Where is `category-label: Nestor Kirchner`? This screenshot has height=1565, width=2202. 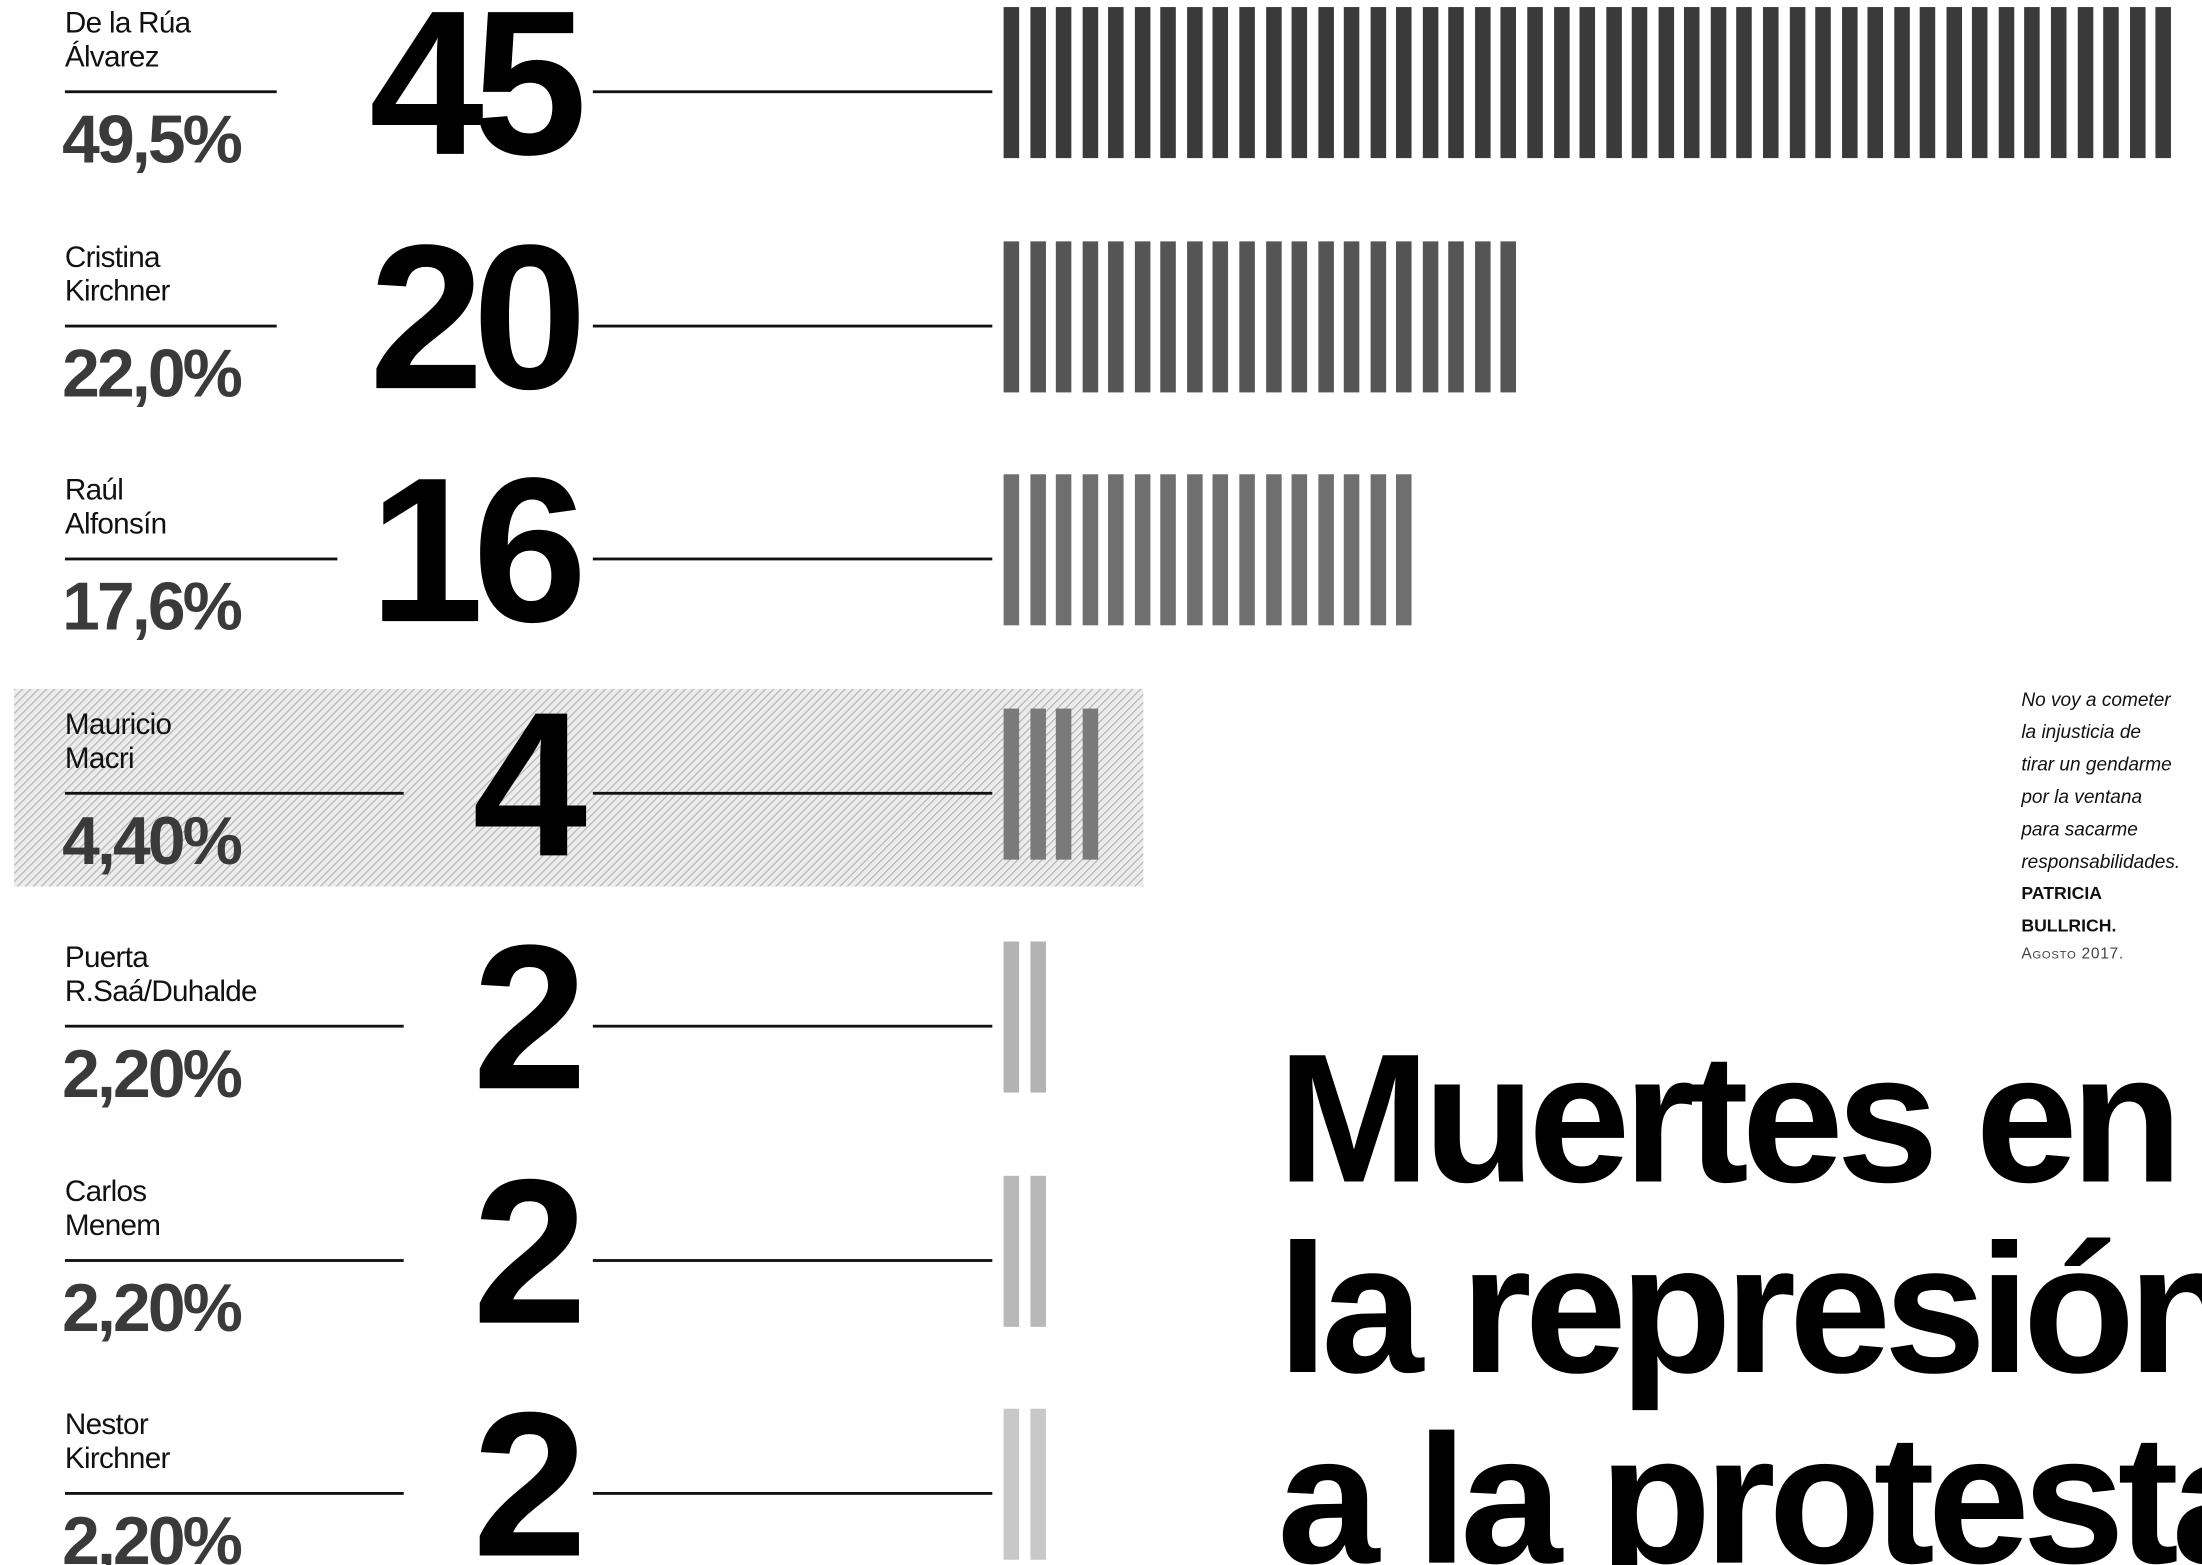 category-label: Nestor Kirchner is located at coordinates (117, 1442).